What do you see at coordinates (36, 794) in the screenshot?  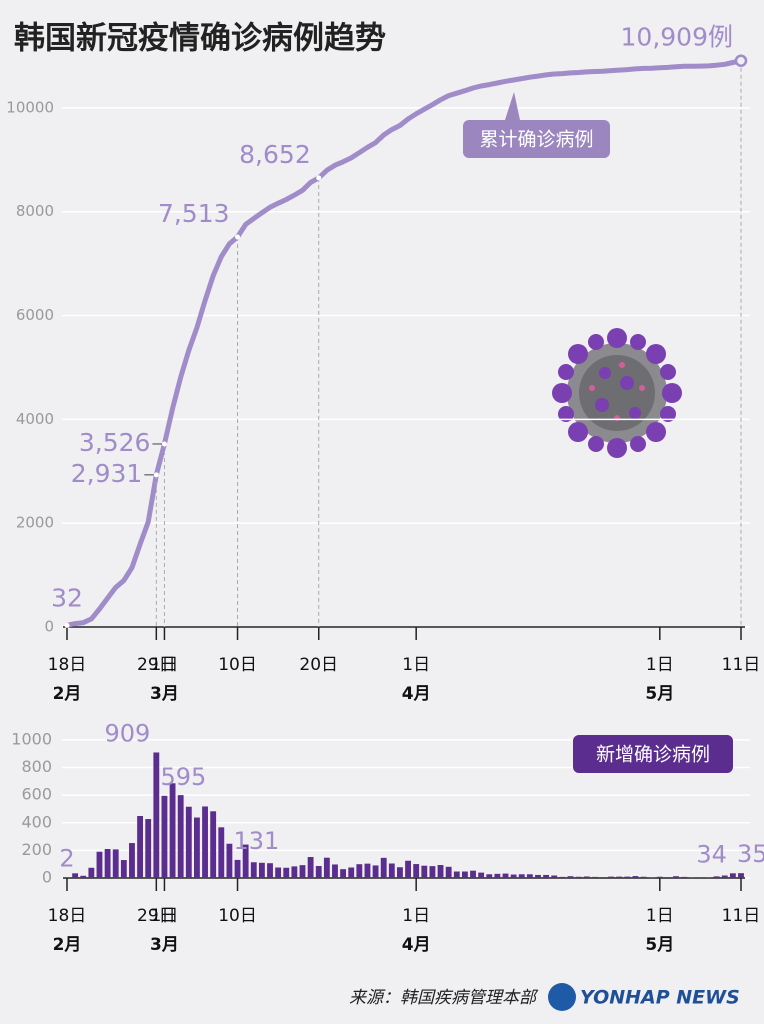 I see `y-tick-label: 600` at bounding box center [36, 794].